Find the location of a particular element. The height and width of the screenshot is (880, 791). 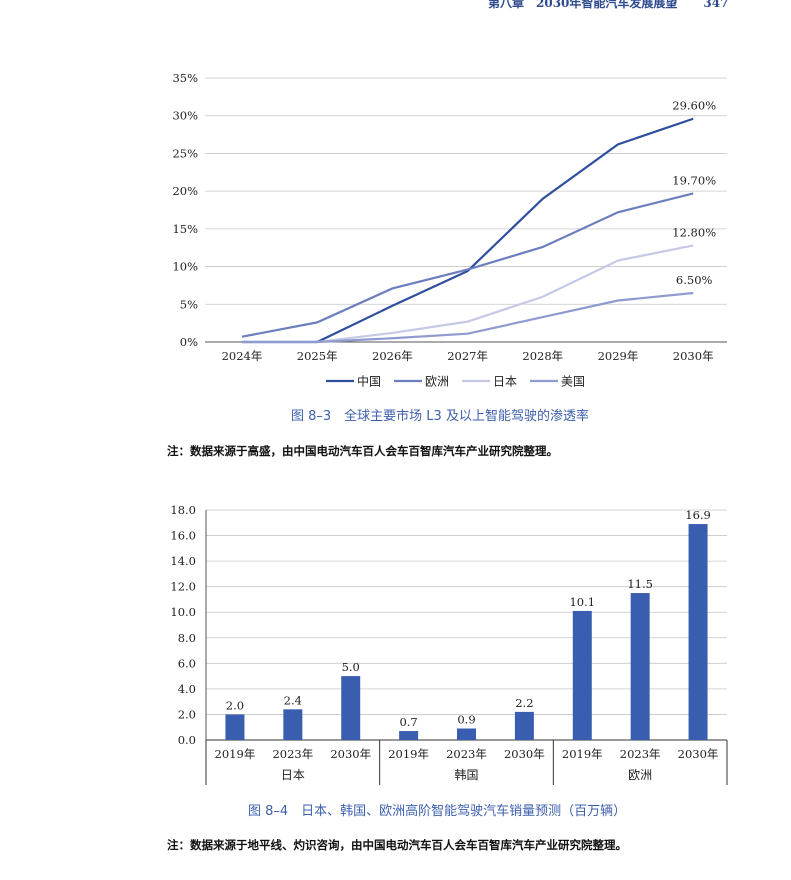

y-tick-label: 35% is located at coordinates (185, 78).